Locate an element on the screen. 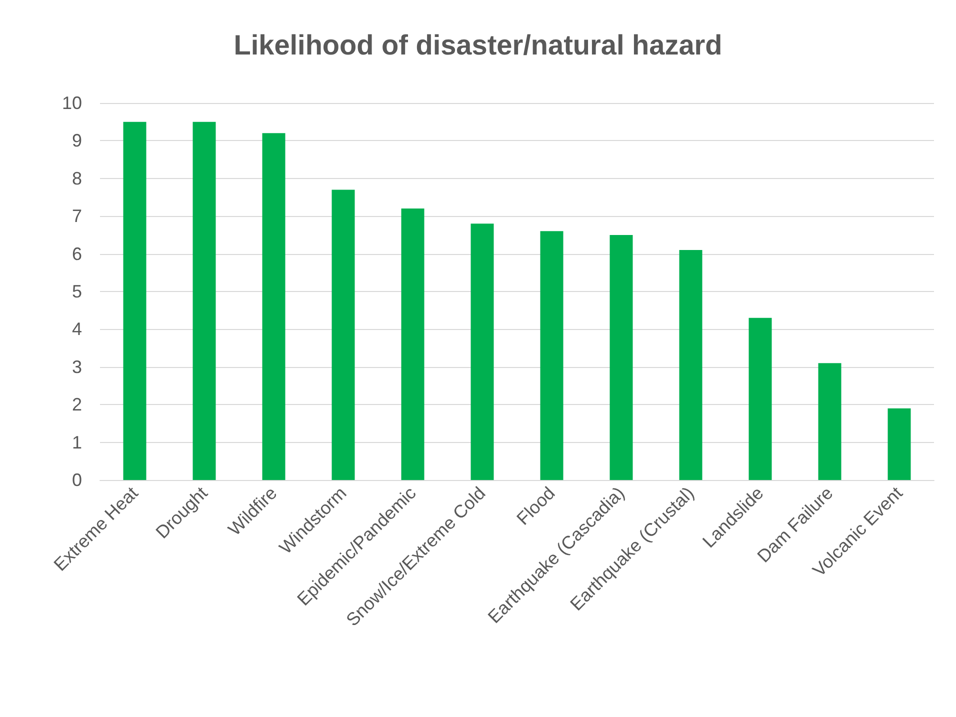 This screenshot has height=717, width=956. y-tick-label: 1 is located at coordinates (77, 442).